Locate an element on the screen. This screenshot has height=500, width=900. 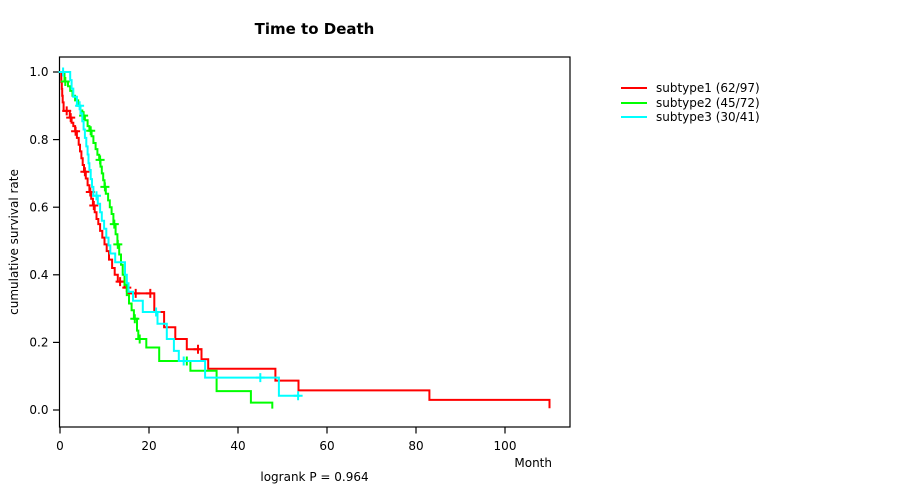
chart-title: Time to Death is located at coordinates (314, 29).